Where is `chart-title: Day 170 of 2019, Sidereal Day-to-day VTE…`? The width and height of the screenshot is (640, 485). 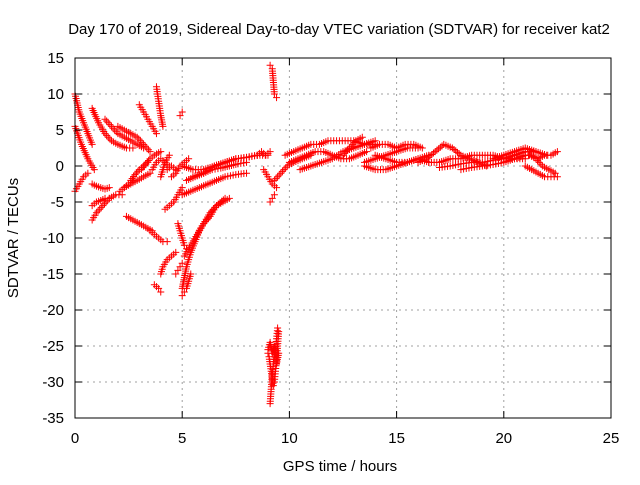 chart-title: Day 170 of 2019, Sidereal Day-to-day VTE… is located at coordinates (339, 29).